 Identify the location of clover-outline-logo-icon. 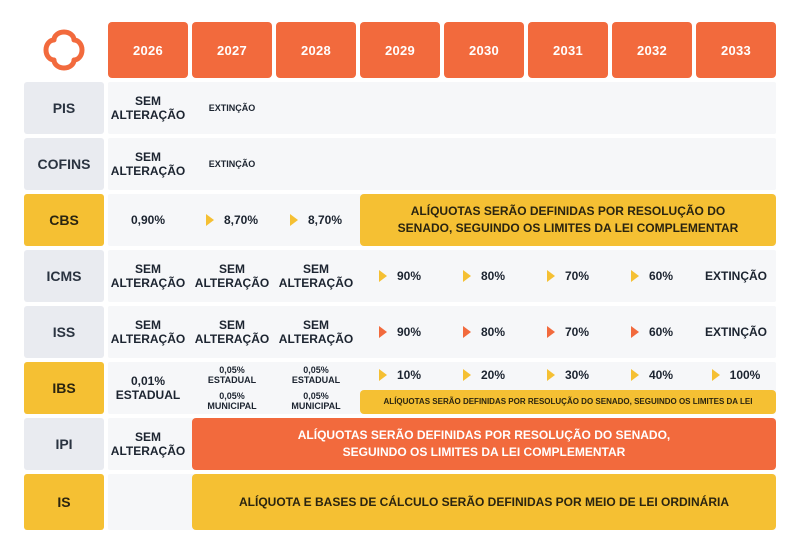
(64, 50).